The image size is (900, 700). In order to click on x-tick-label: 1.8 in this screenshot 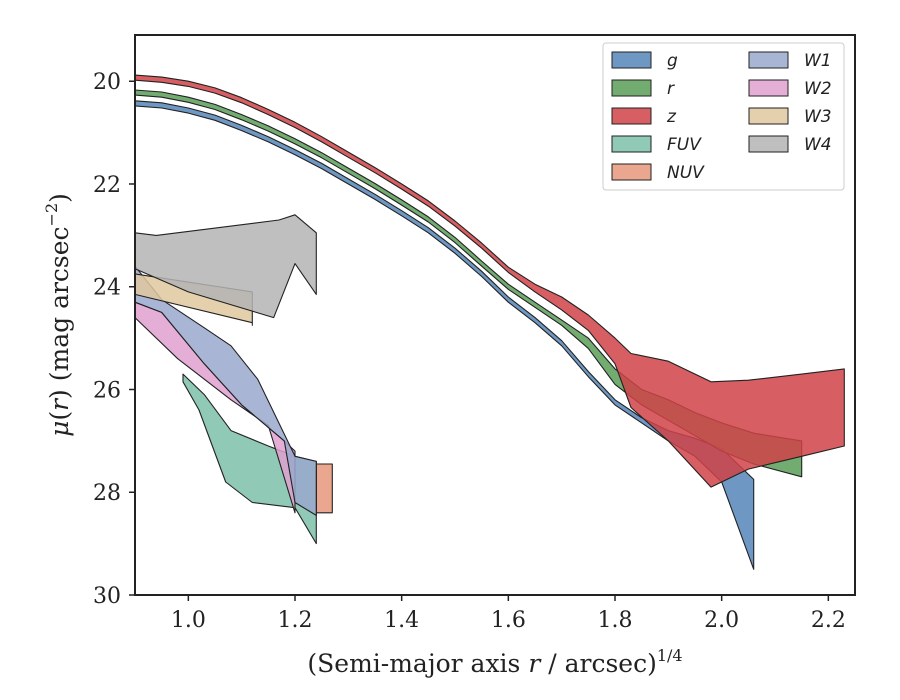, I will do `click(615, 620)`.